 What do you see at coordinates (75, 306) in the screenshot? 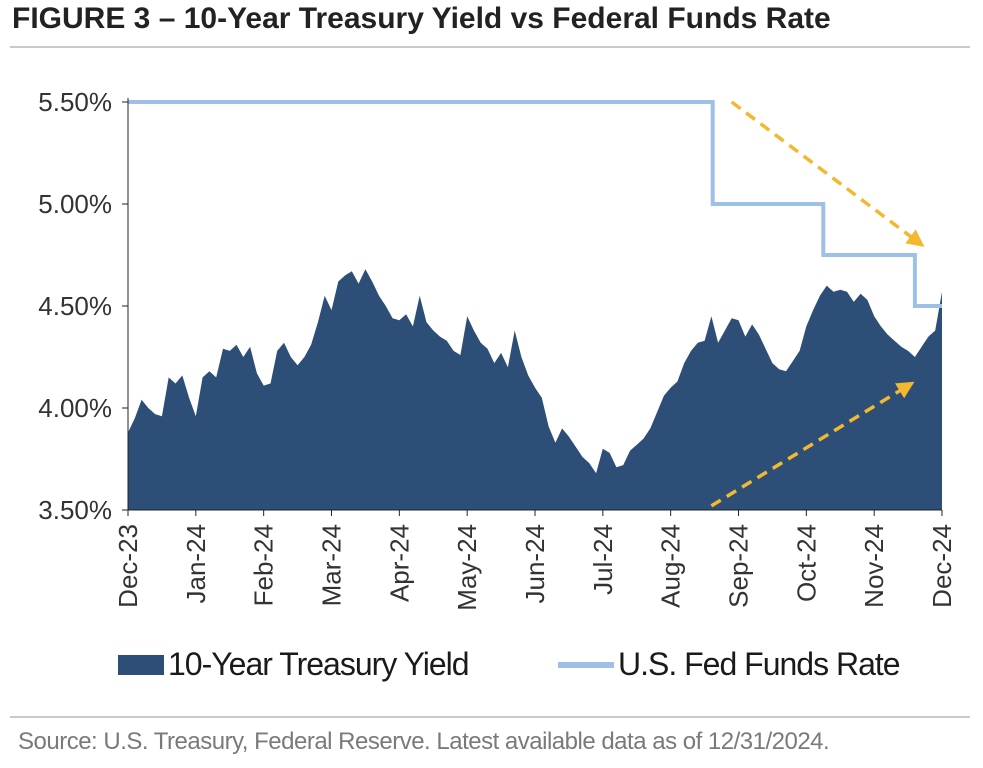
I see `y-tick-label: 4.50%` at bounding box center [75, 306].